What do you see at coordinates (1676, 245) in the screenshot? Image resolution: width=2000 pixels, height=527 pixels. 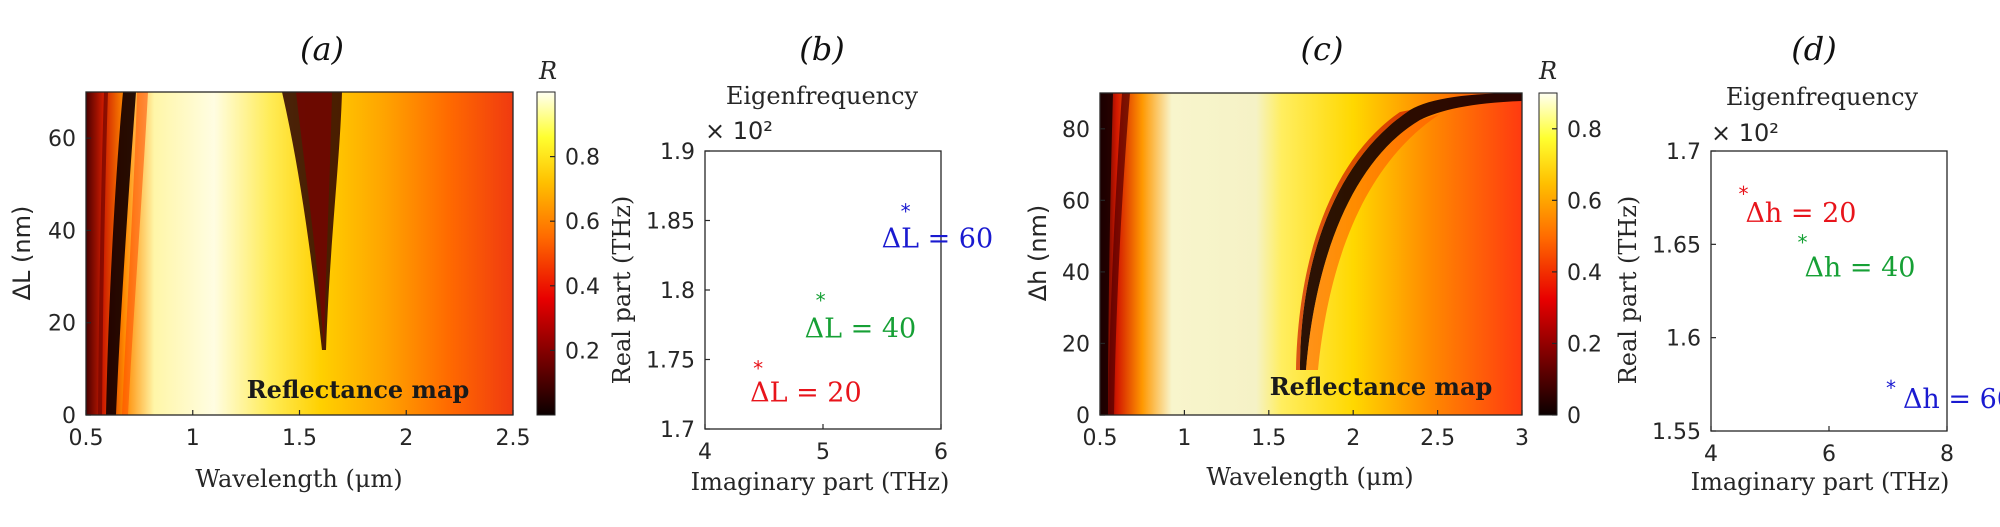 I see `y-tick-label: 1.65` at bounding box center [1676, 245].